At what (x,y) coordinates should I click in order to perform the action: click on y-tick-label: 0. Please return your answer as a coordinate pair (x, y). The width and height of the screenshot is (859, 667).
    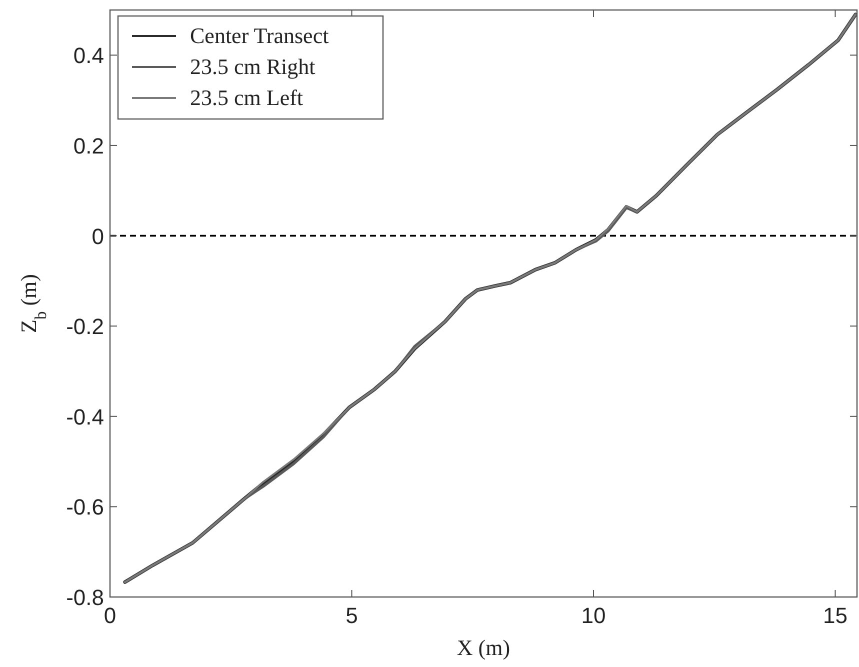
    Looking at the image, I should click on (98, 236).